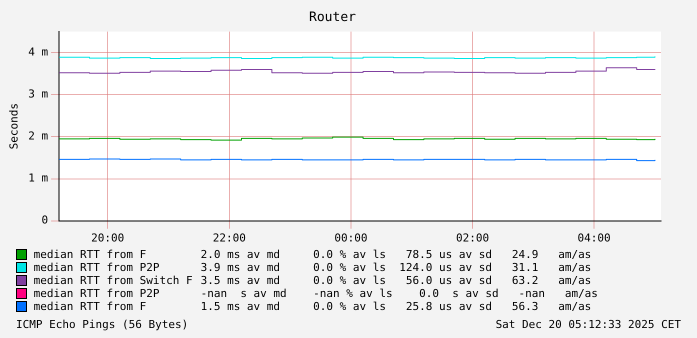 Image resolution: width=697 pixels, height=338 pixels. Describe the element at coordinates (38, 178) in the screenshot. I see `y-tick-label: 1 m` at that location.